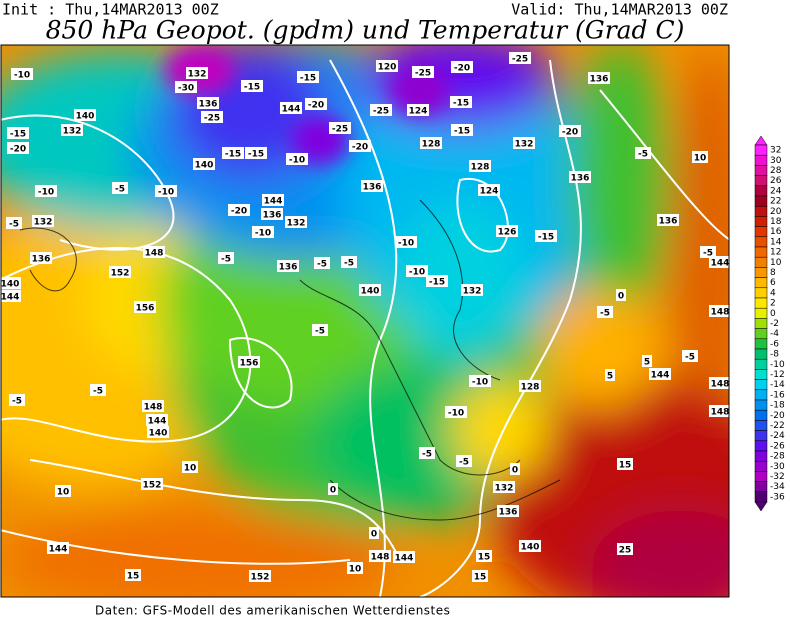  Describe the element at coordinates (777, 375) in the screenshot. I see `scale-label: -12` at that location.